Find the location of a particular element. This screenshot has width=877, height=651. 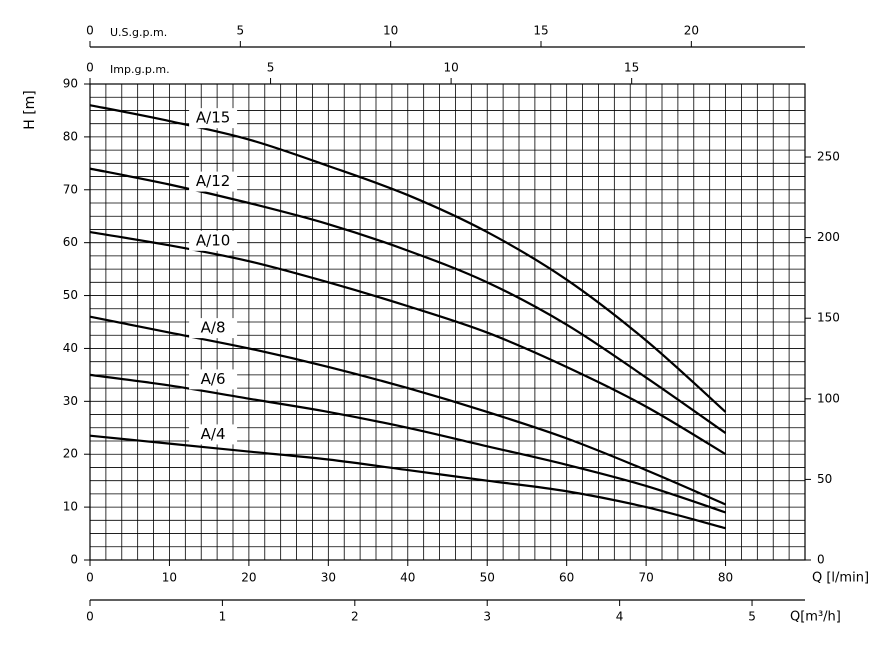

series-label: A/6 is located at coordinates (213, 379).